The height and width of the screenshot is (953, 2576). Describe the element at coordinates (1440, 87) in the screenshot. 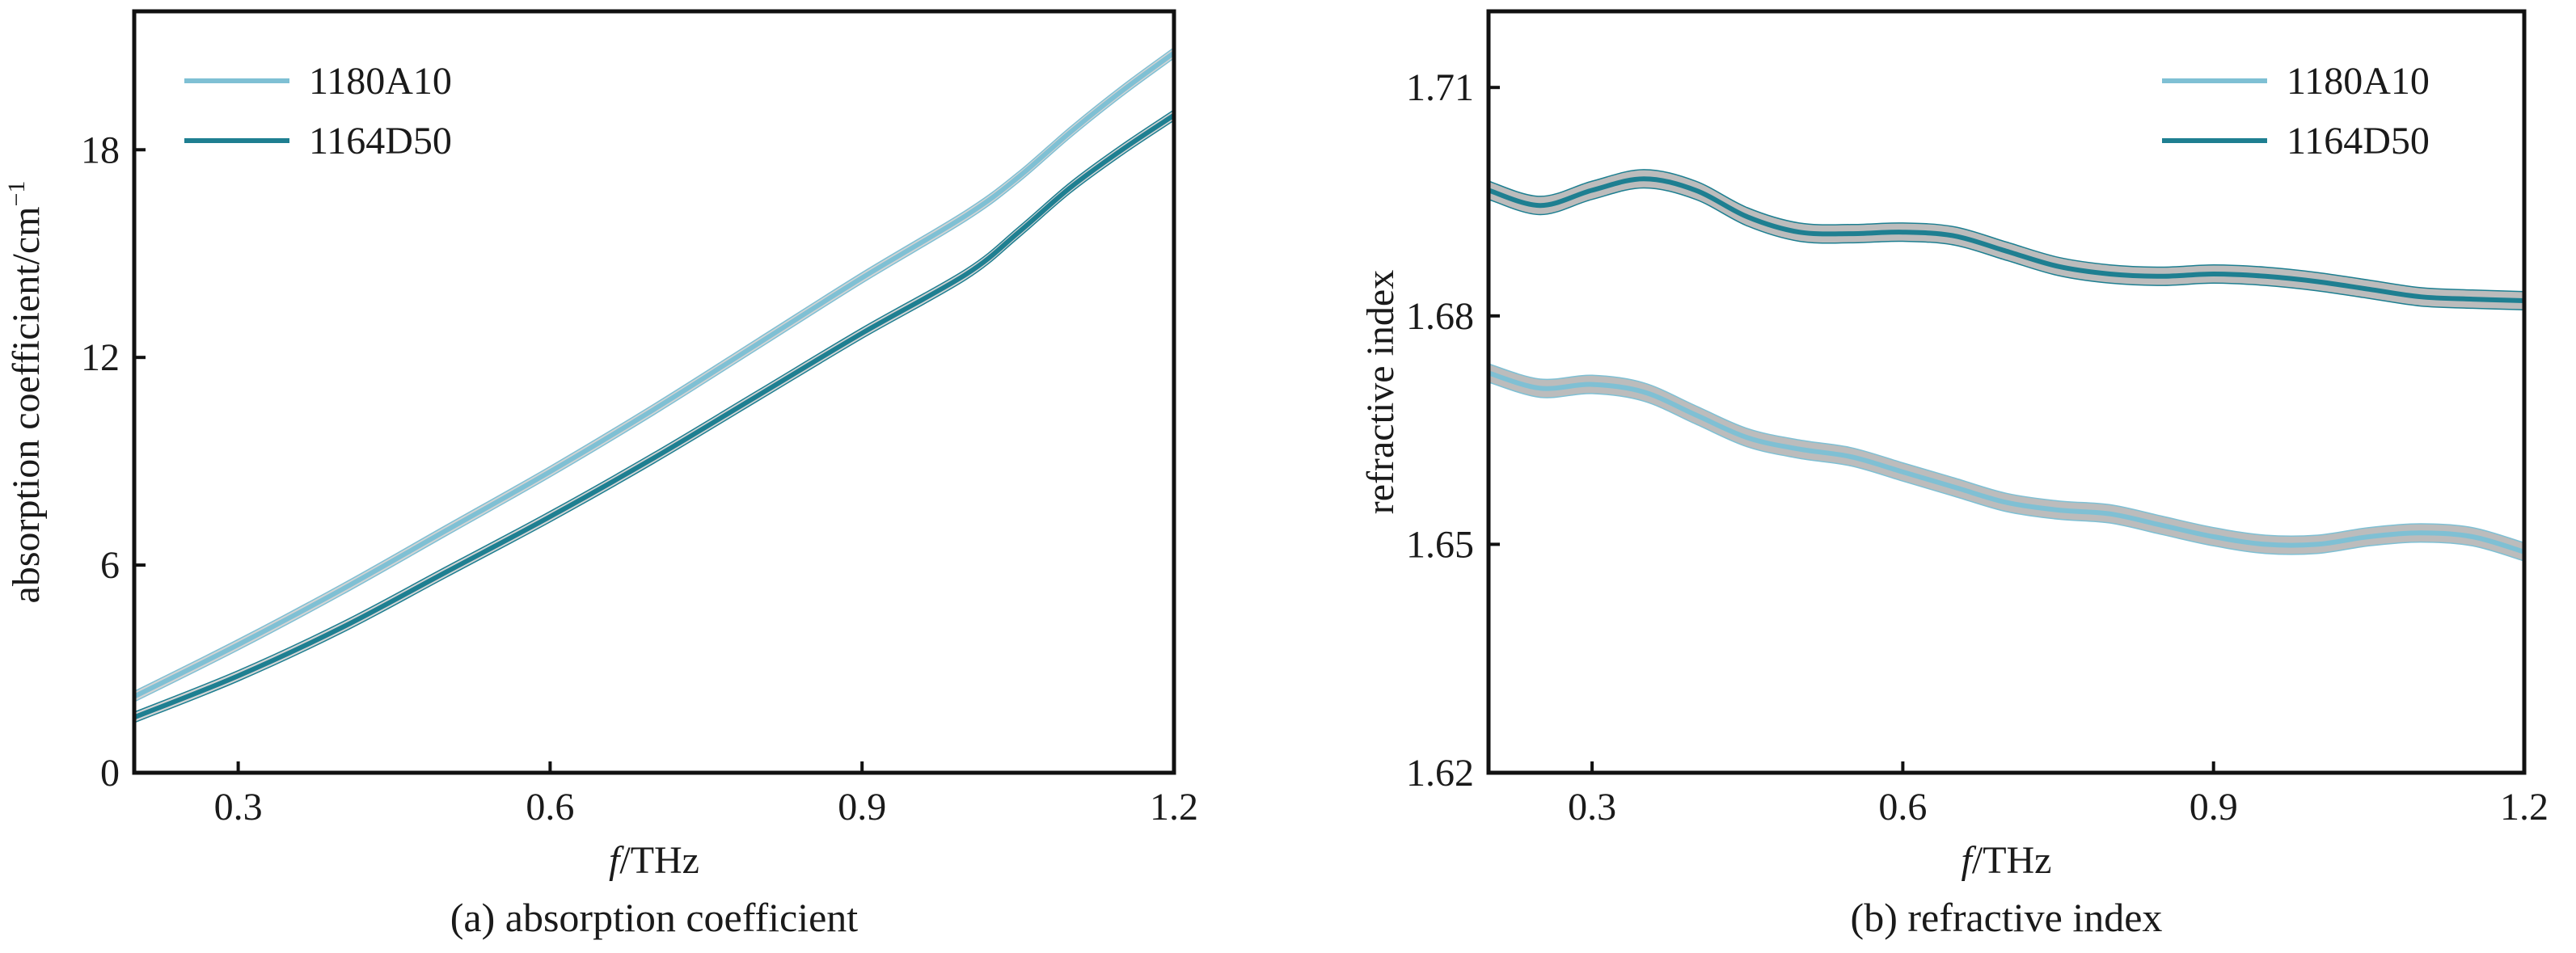

I see `y-tick-label: 1.71` at that location.